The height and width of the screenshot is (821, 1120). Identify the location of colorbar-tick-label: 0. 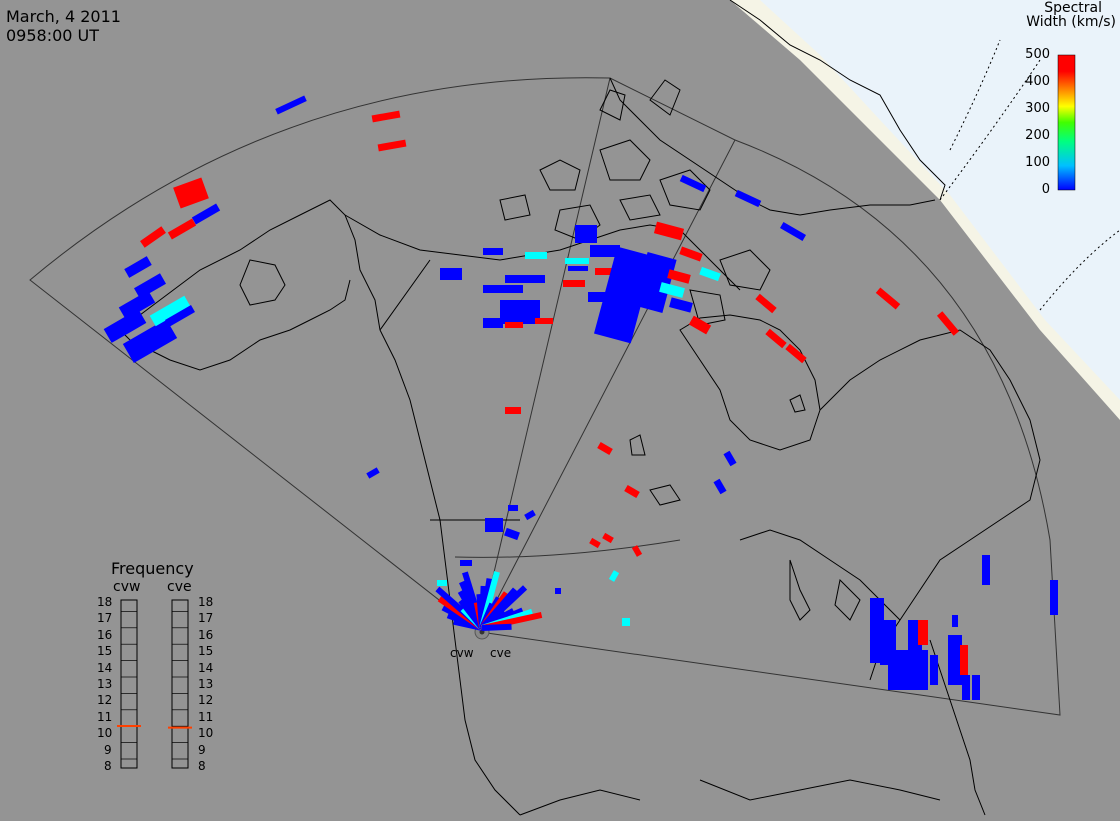
(1045, 189).